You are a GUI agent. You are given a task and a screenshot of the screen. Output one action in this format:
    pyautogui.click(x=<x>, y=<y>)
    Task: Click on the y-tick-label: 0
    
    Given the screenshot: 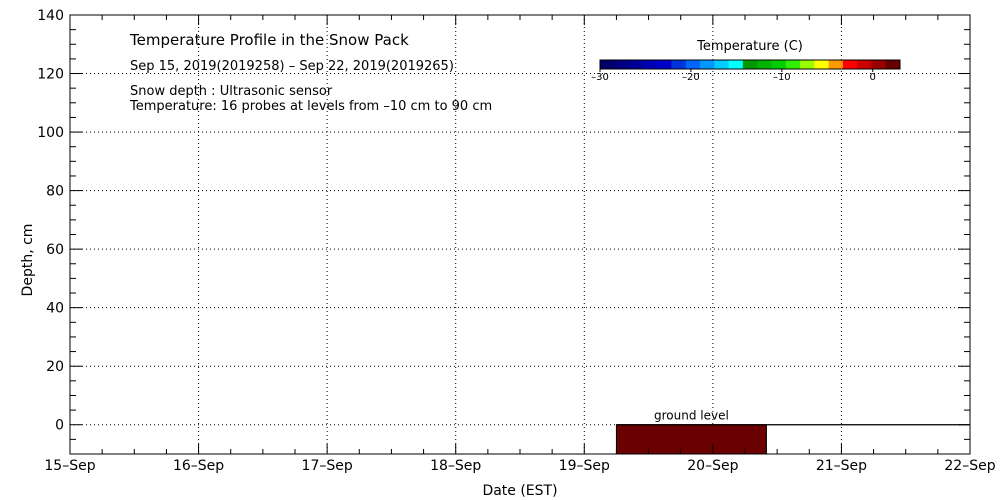 What is the action you would take?
    pyautogui.click(x=59, y=426)
    